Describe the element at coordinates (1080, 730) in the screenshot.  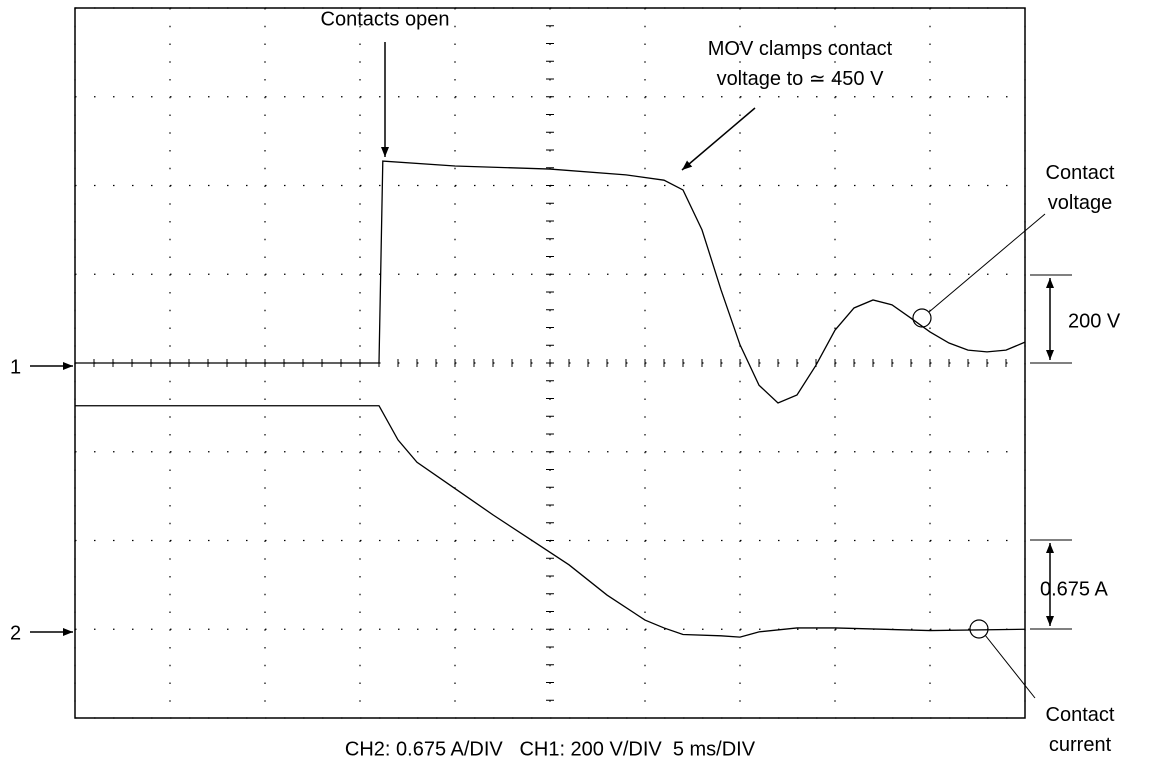
I see `series-label: Contact current` at that location.